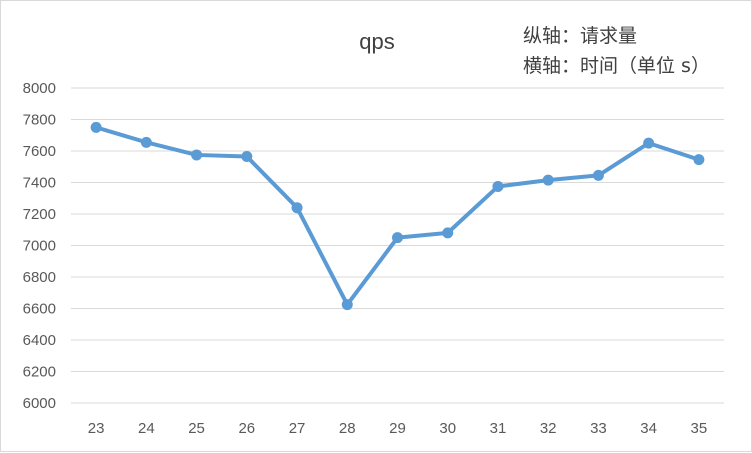  What do you see at coordinates (699, 428) in the screenshot?
I see `x-tick-label: 35` at bounding box center [699, 428].